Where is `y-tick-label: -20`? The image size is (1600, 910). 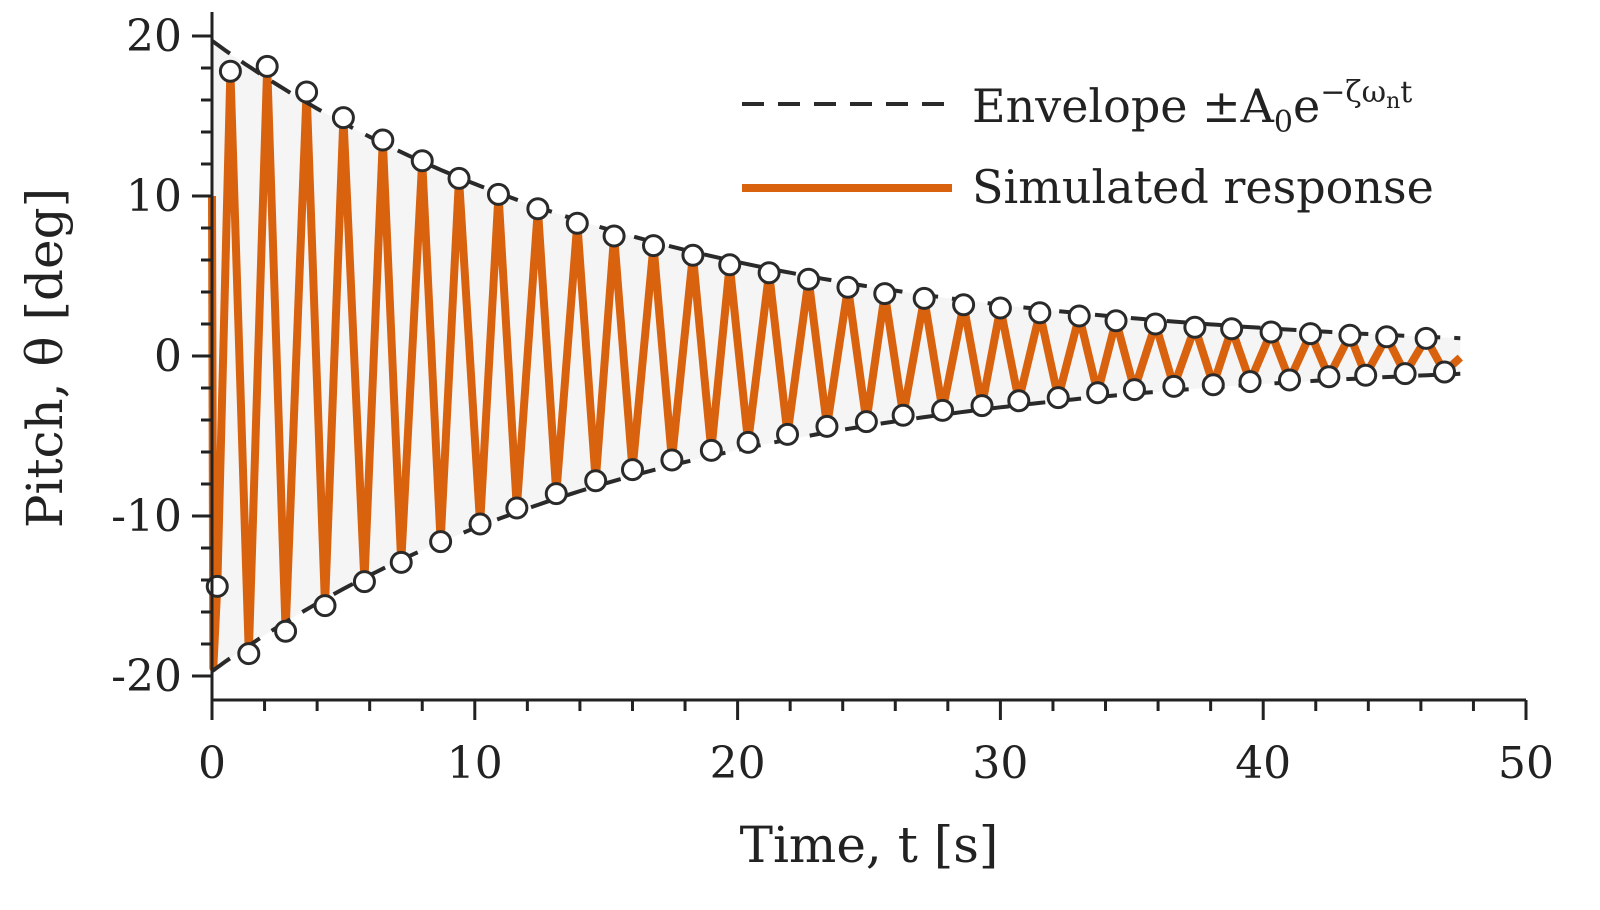
y-tick-label: -20 is located at coordinates (146, 676).